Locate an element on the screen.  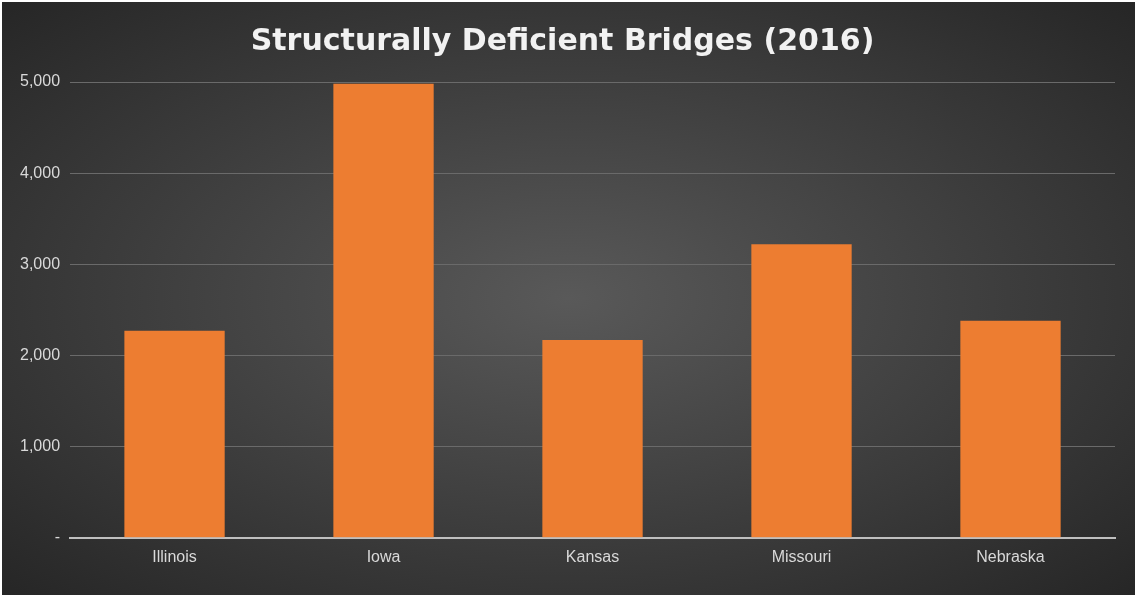
y-tick-label: 3,000 is located at coordinates (40, 263).